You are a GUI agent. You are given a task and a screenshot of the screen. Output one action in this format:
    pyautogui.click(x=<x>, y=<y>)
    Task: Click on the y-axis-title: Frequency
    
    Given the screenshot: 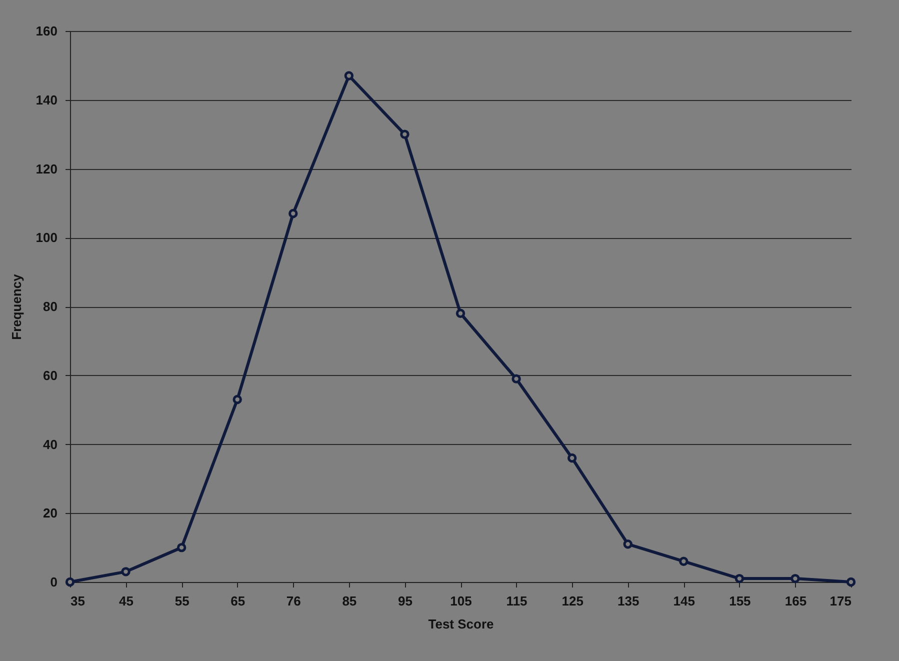 What is the action you would take?
    pyautogui.click(x=16, y=306)
    